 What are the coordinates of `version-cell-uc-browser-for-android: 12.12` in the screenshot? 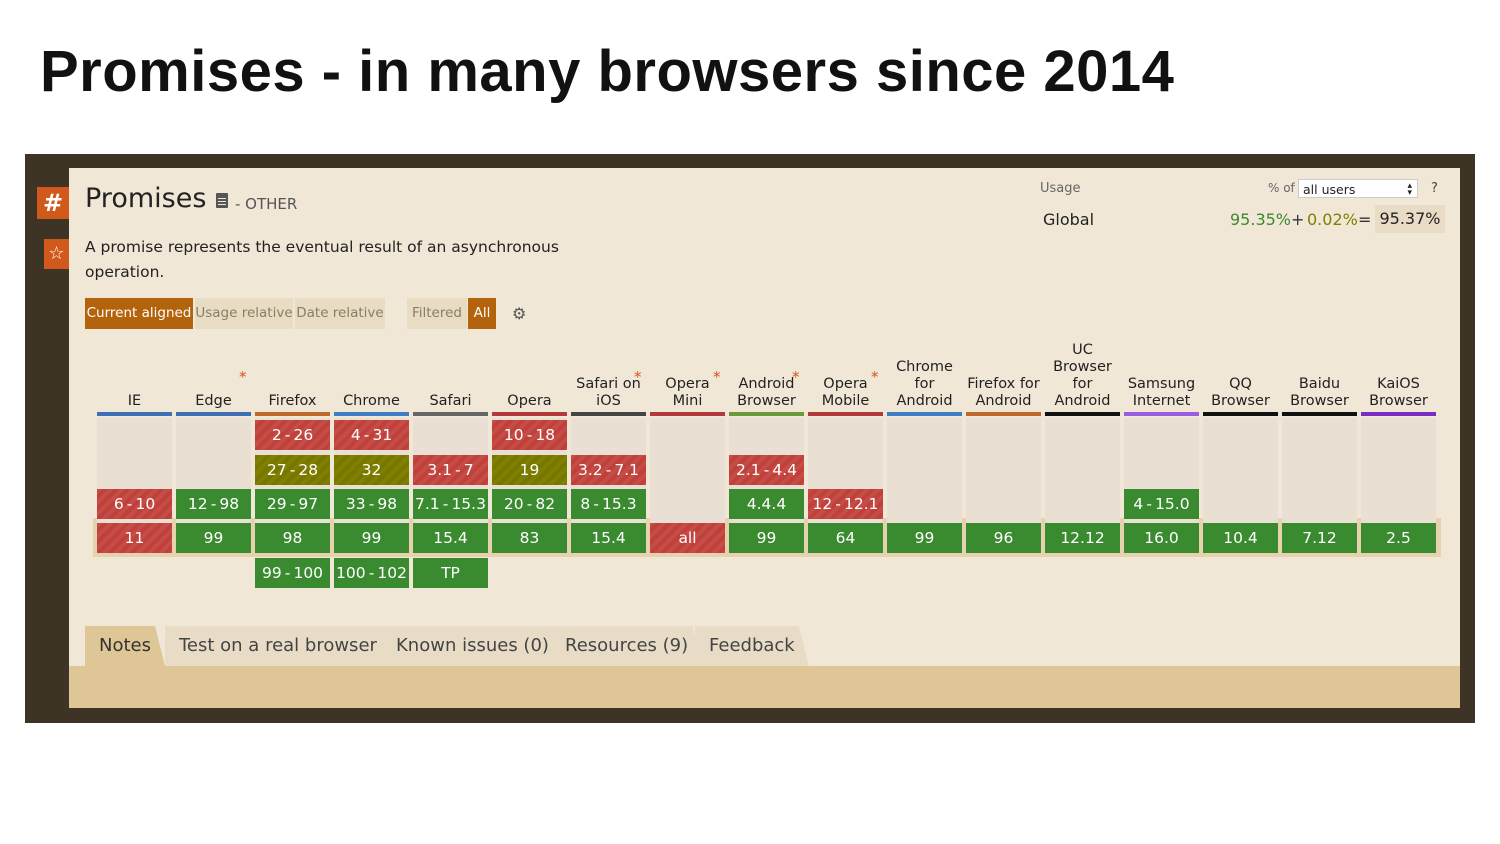 It's located at (1082, 538).